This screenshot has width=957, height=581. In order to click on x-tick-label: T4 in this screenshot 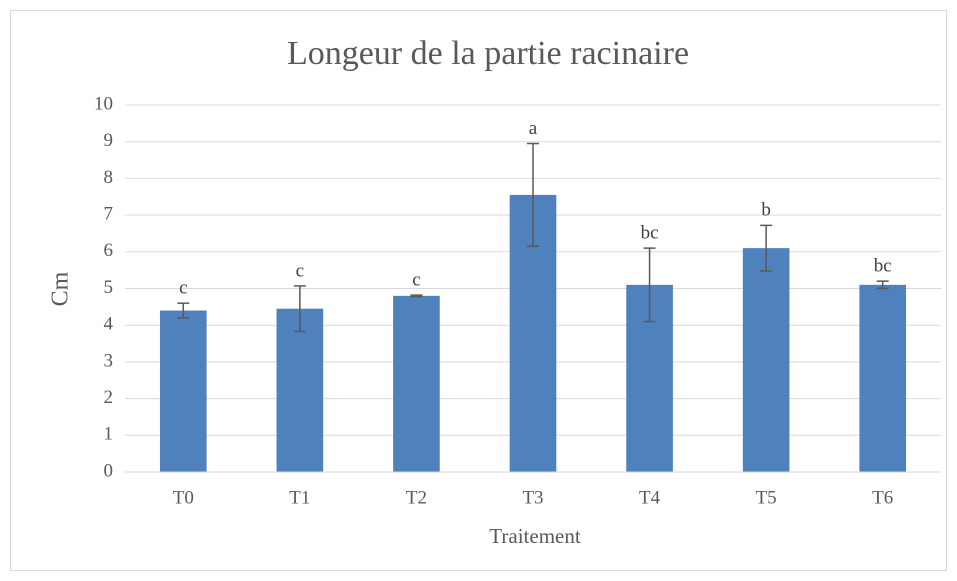, I will do `click(650, 497)`.